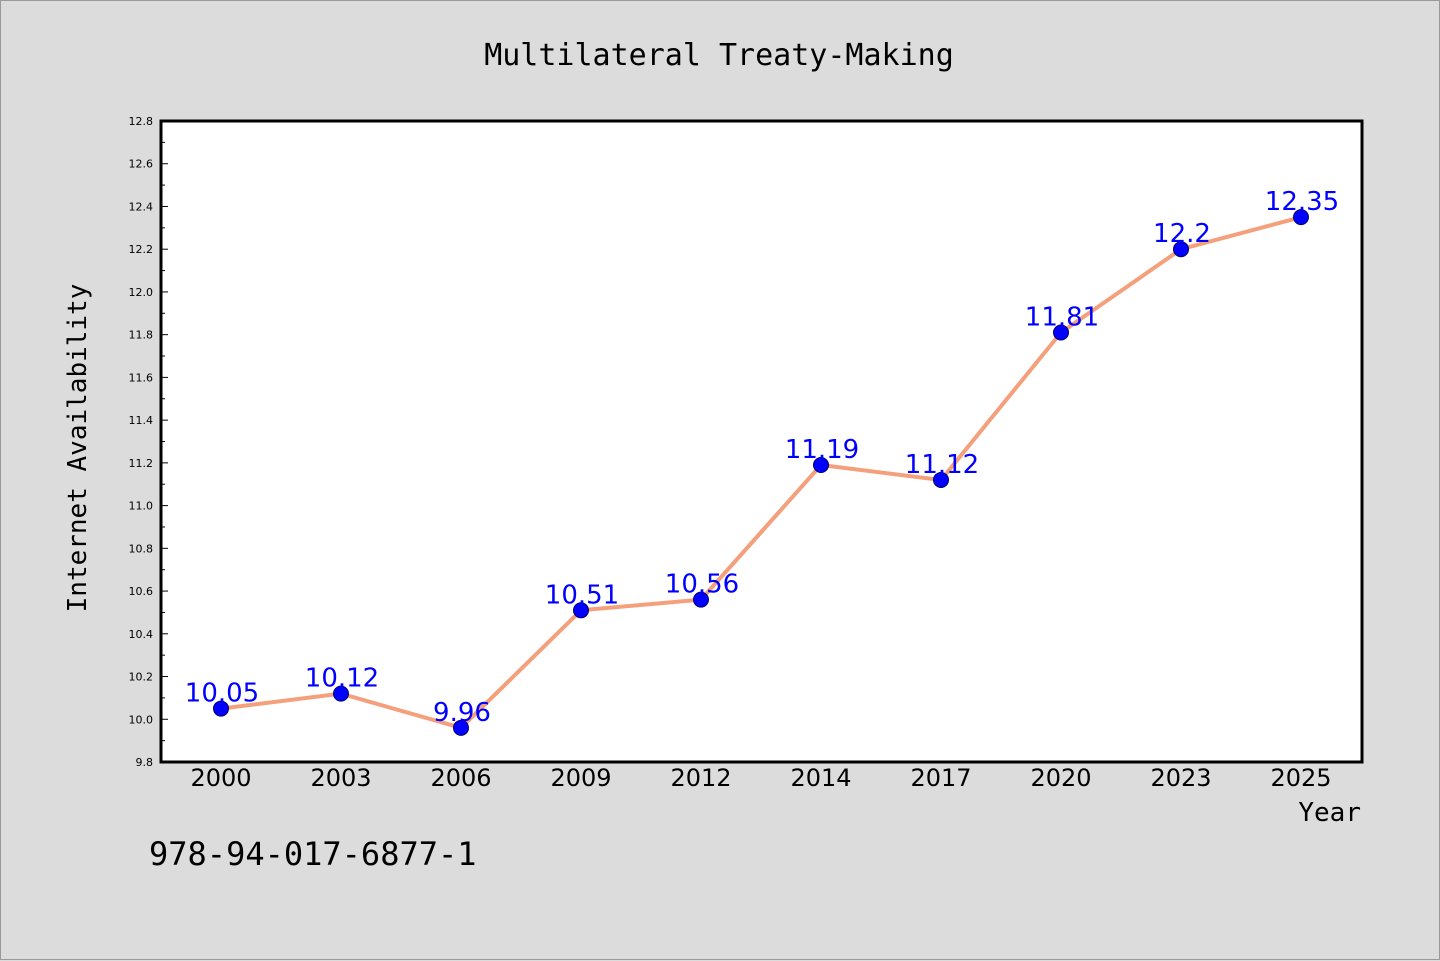 This screenshot has width=1440, height=961. I want to click on y-tick-label: 9.8, so click(145, 762).